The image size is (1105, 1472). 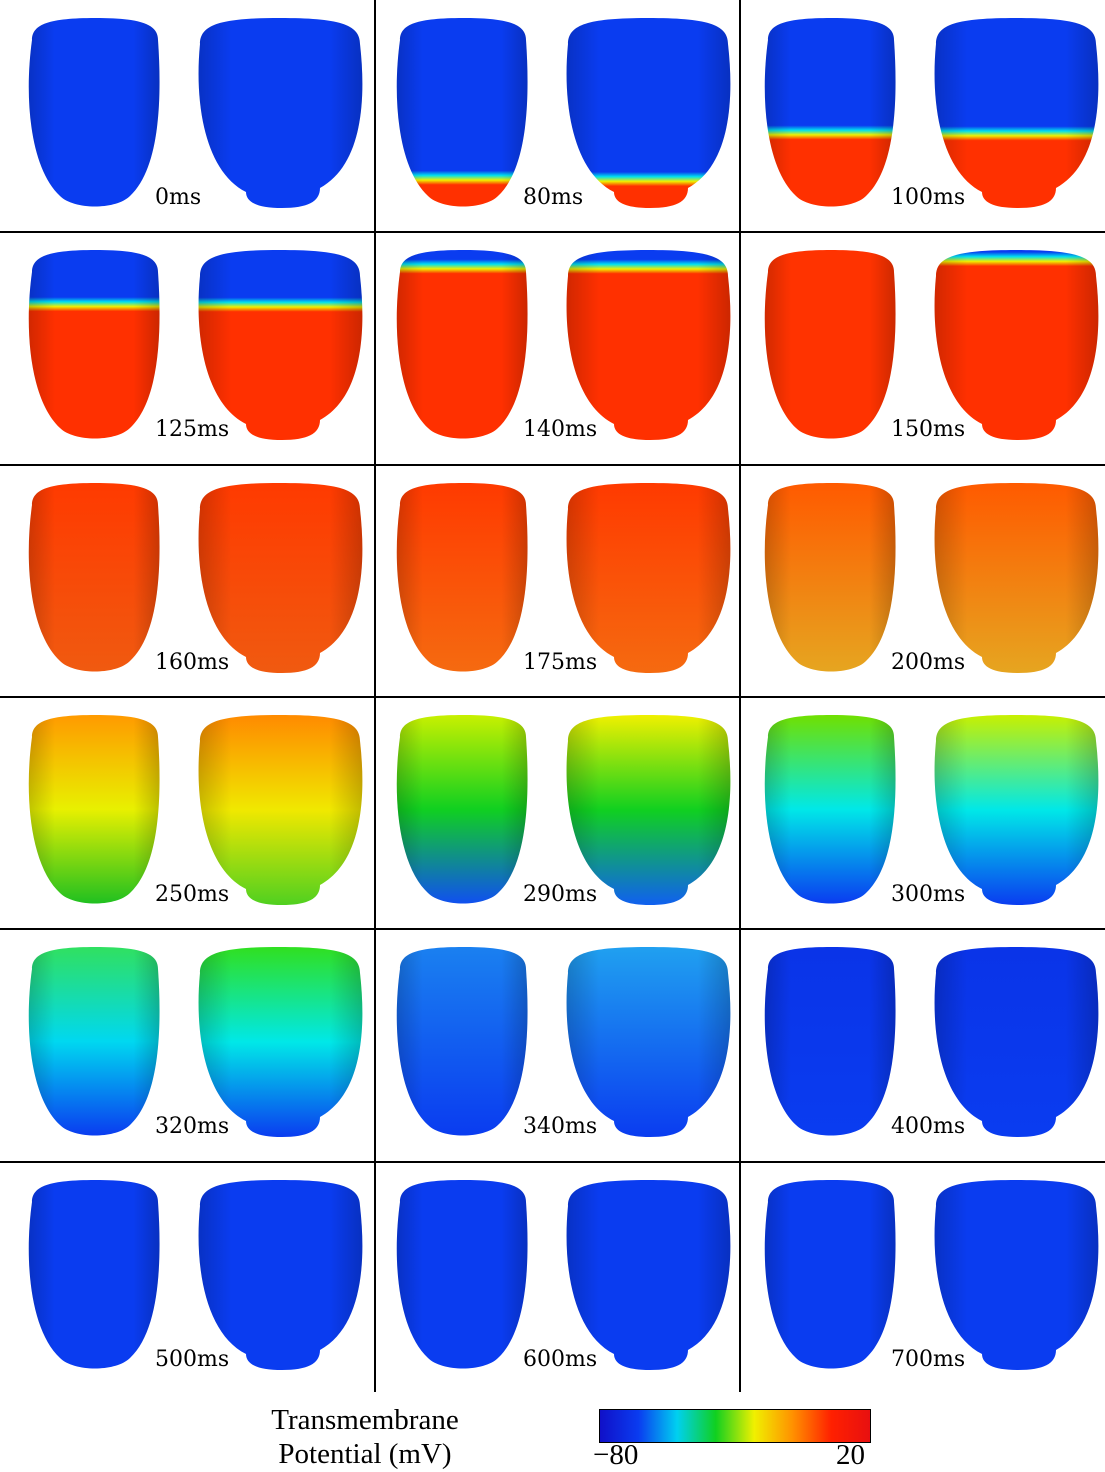 What do you see at coordinates (560, 1126) in the screenshot?
I see `time-label: 340ms` at bounding box center [560, 1126].